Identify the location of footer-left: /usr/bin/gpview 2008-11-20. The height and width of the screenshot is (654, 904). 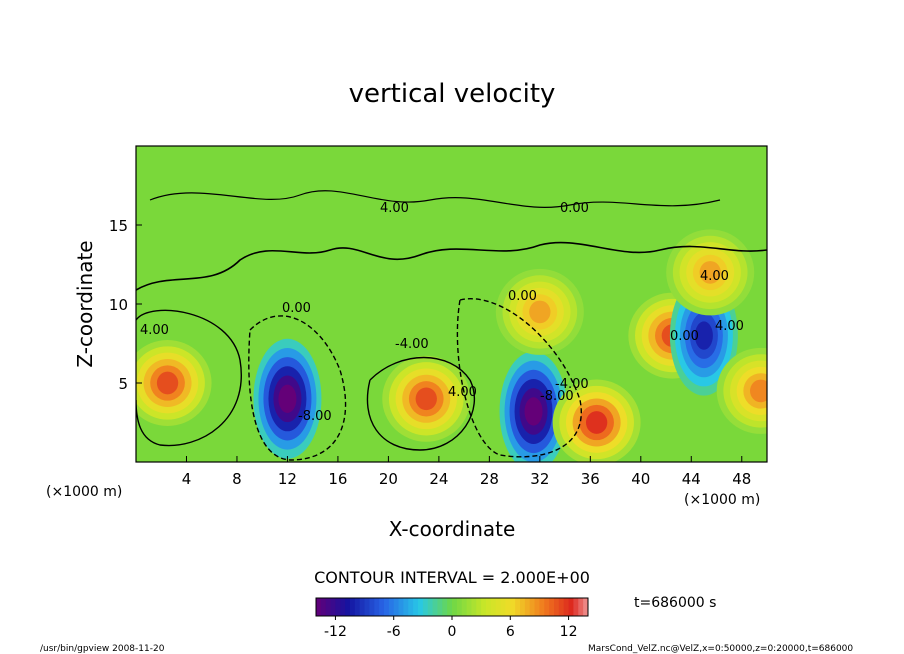
(102, 649).